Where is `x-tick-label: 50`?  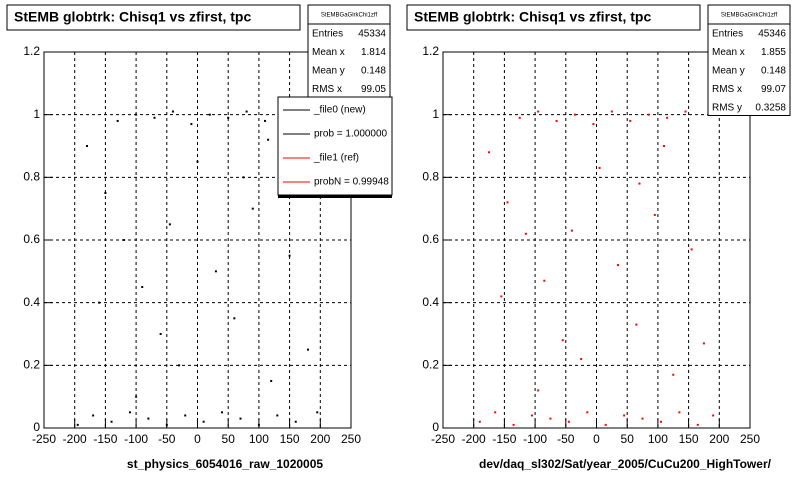 x-tick-label: 50 is located at coordinates (229, 439).